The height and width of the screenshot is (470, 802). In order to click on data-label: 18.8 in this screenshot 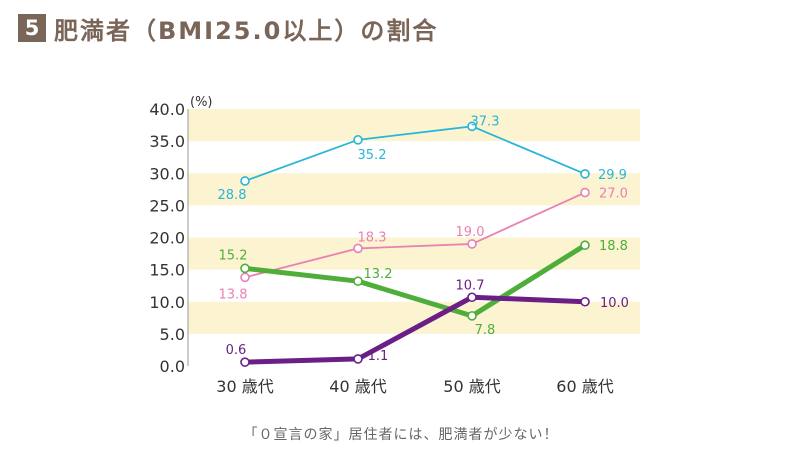, I will do `click(613, 246)`.